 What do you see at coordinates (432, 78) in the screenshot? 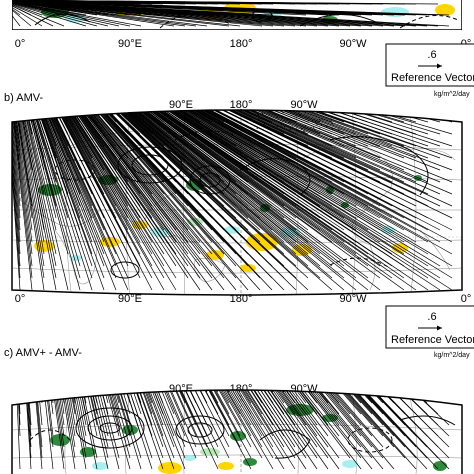
I see `reference-label: Reference Vector` at bounding box center [432, 78].